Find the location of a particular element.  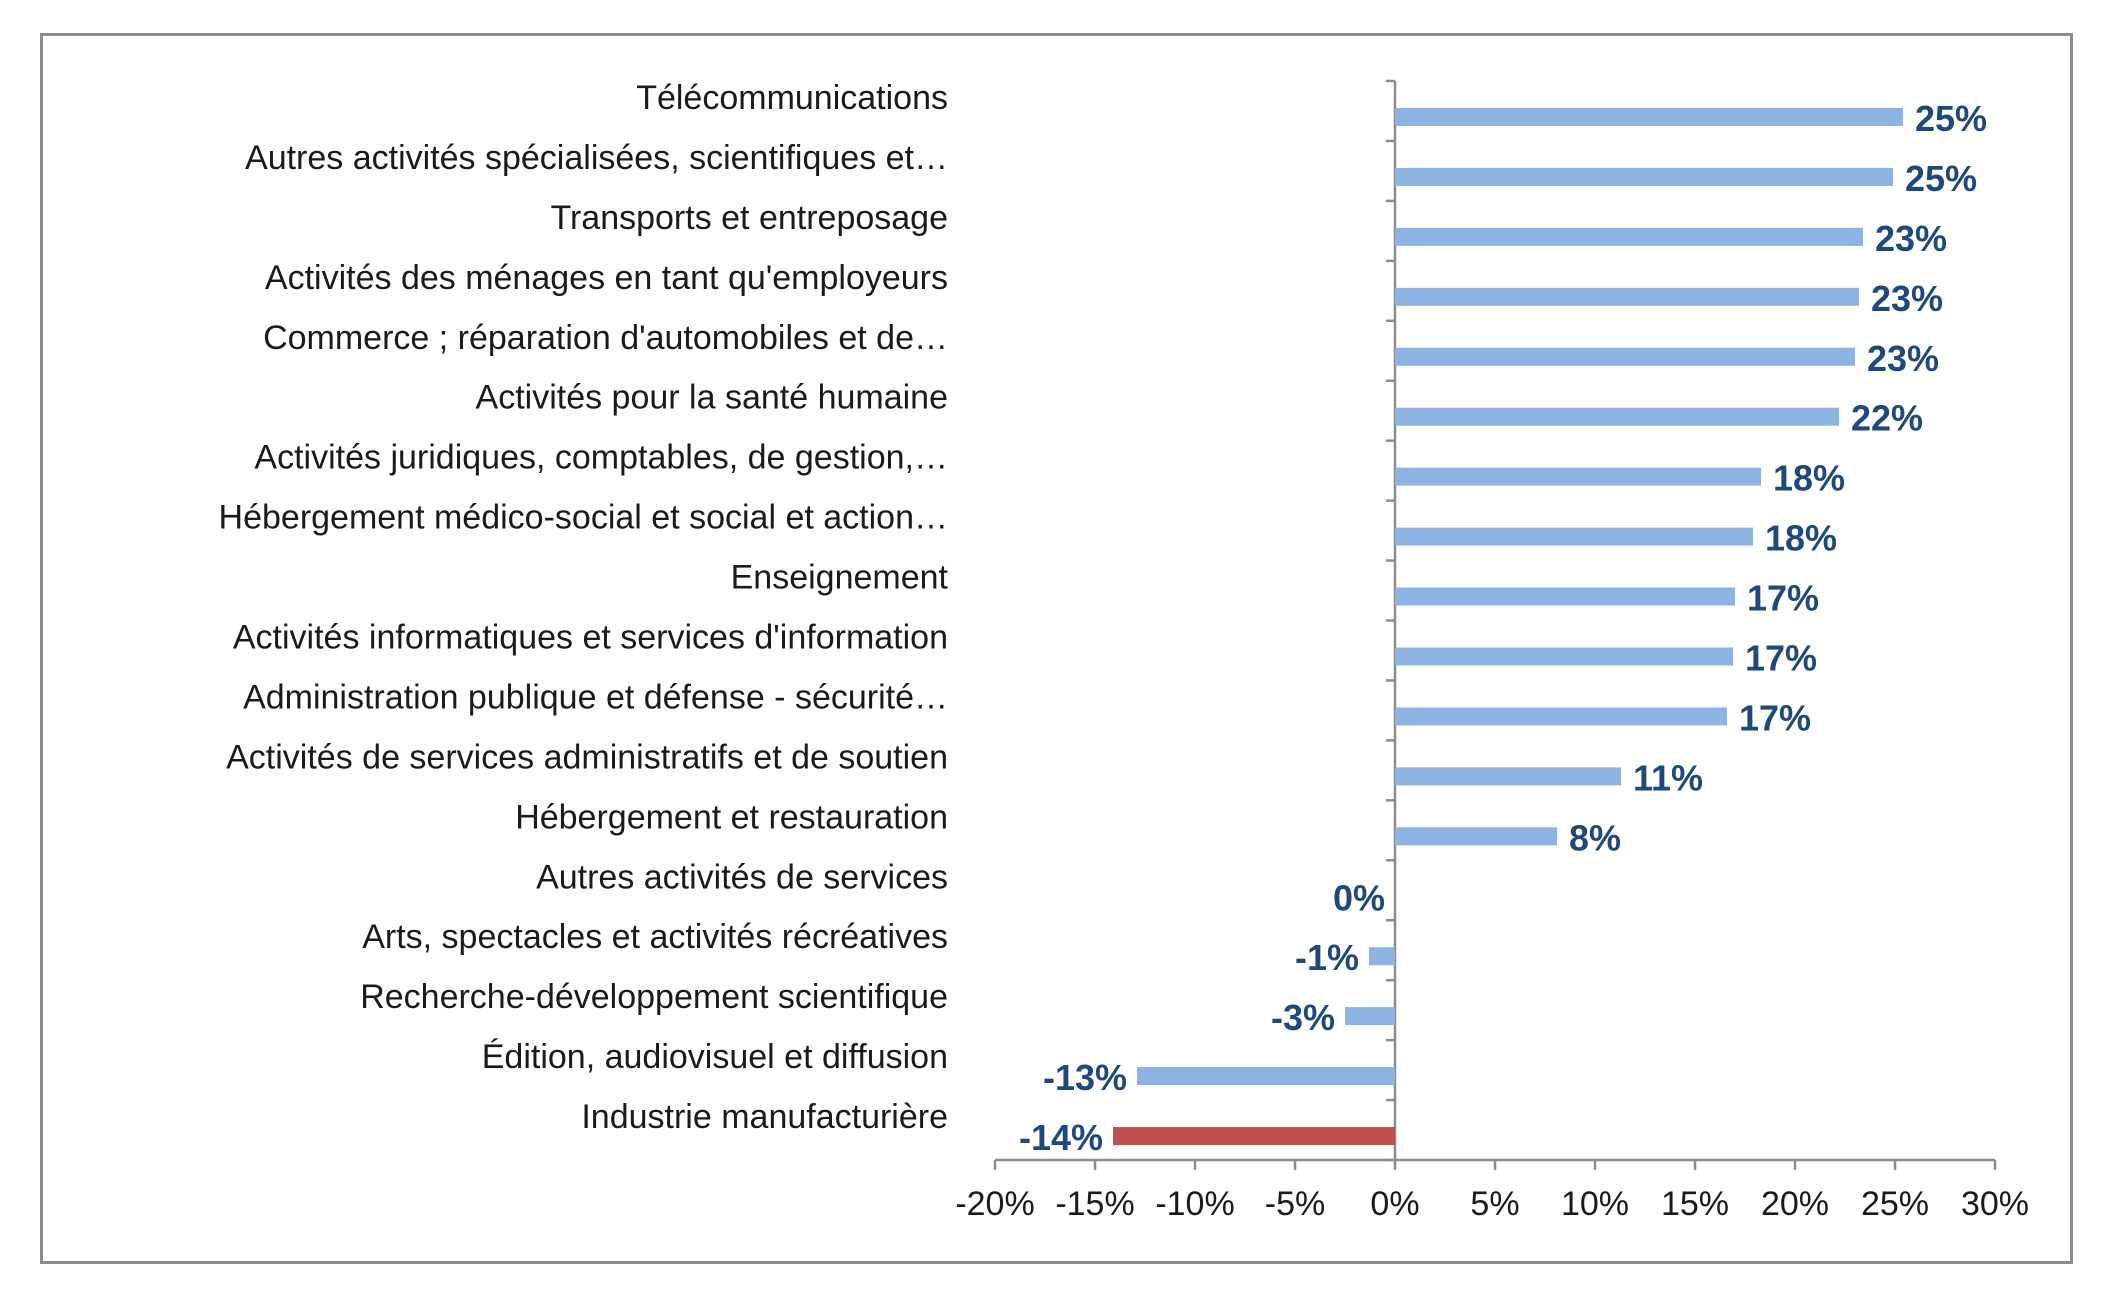

data-label: 11% is located at coordinates (1668, 777).